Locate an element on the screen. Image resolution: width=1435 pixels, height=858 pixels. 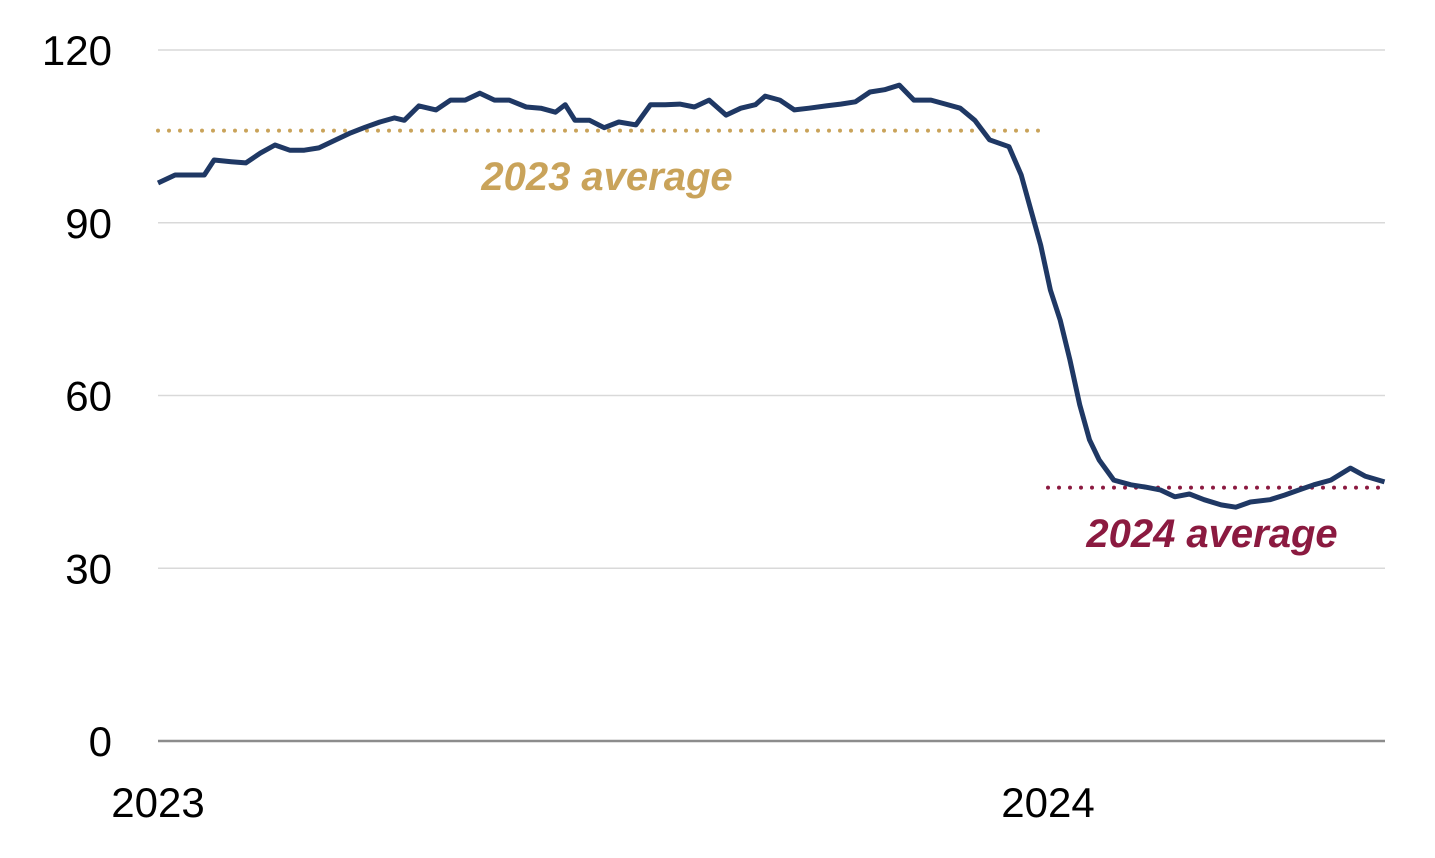
x-tick-label: 2023 is located at coordinates (157, 802).